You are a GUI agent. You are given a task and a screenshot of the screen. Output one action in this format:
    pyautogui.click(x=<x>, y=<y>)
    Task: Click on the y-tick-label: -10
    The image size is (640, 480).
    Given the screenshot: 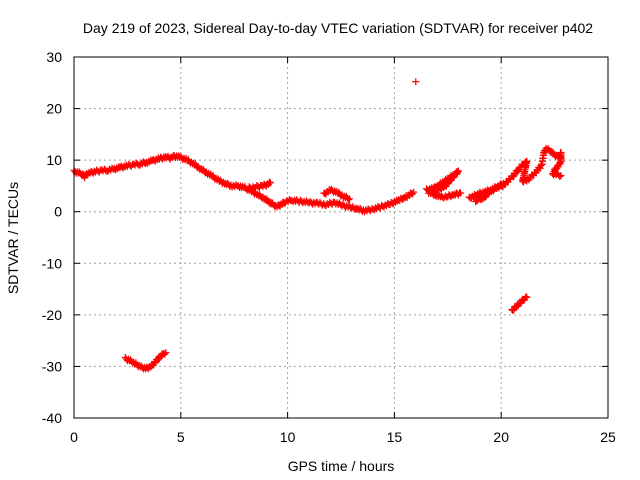 What is the action you would take?
    pyautogui.click(x=52, y=263)
    